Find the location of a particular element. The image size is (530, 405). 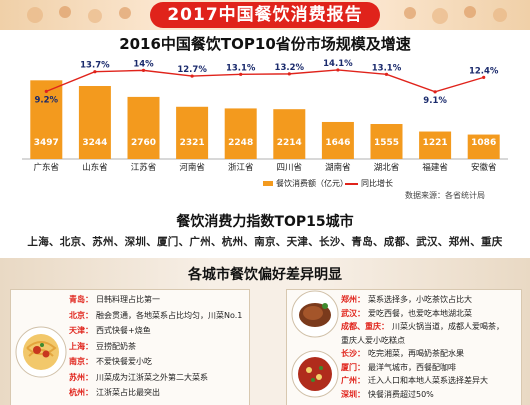

preference-item: 杭州： 江浙菜占比最突出 is located at coordinates (114, 392).